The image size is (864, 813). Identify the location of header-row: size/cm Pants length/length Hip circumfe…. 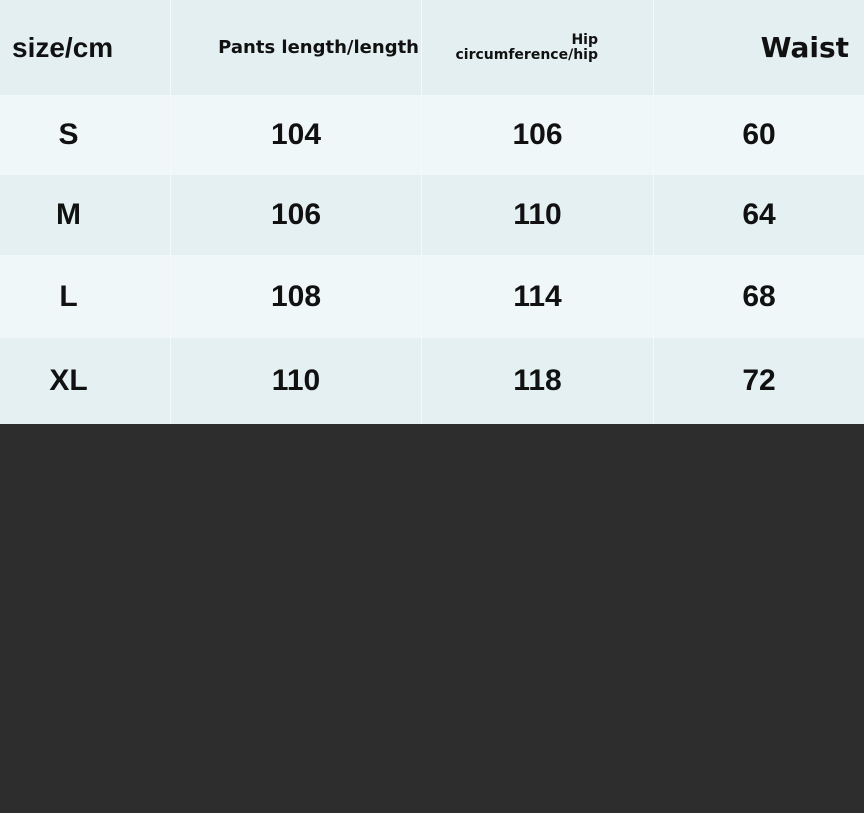
(432, 47).